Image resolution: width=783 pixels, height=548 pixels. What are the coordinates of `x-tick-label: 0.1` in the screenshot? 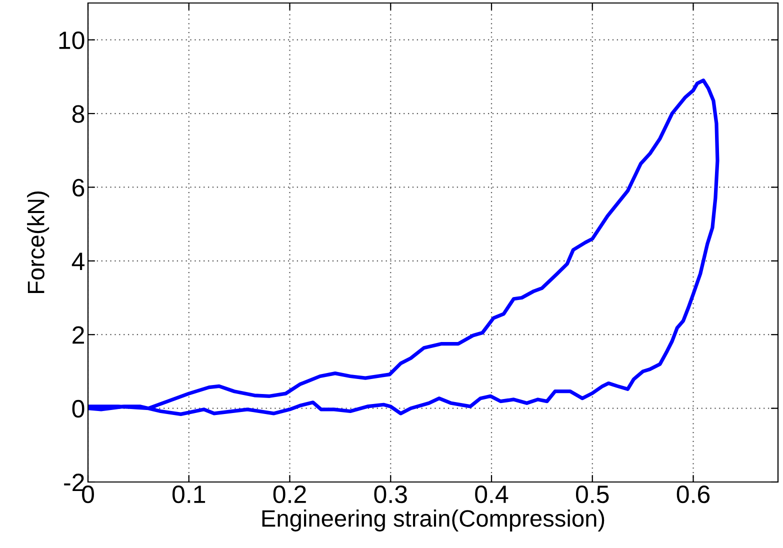 It's located at (189, 494).